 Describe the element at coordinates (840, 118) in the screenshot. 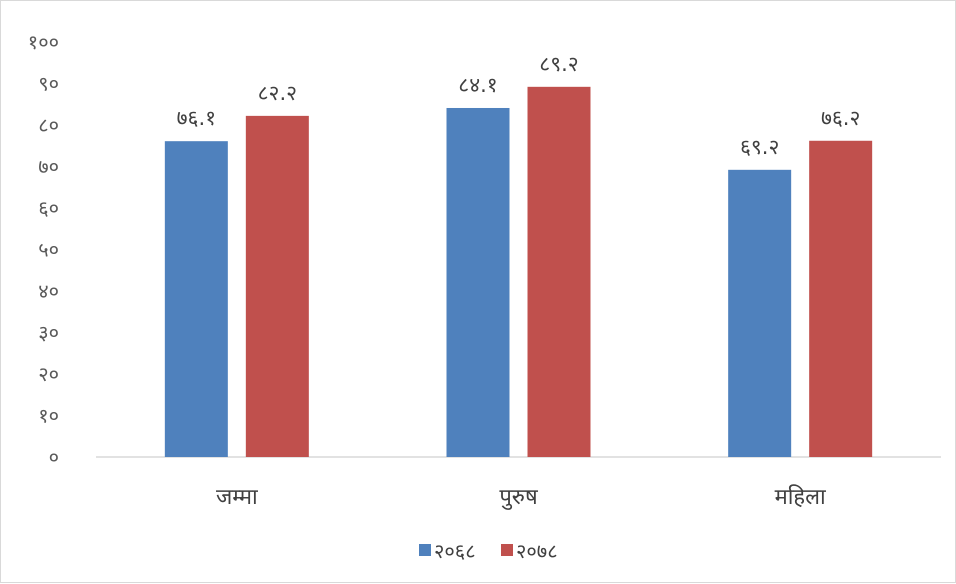

I see `data-label: ७६.२` at that location.